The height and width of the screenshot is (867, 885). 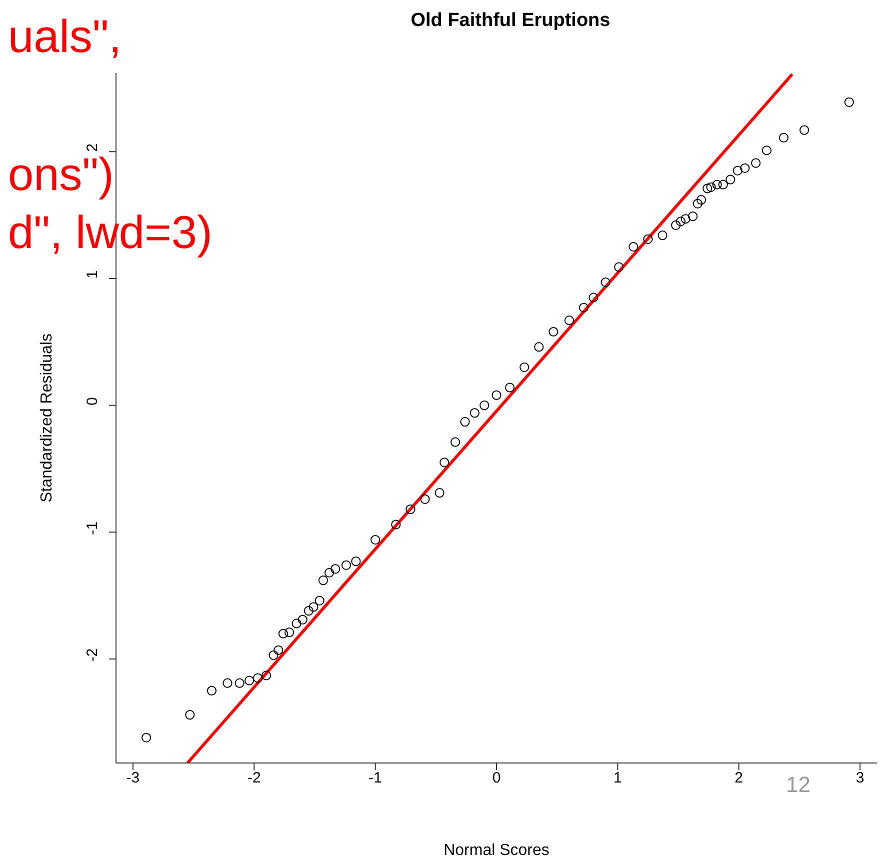 I want to click on chart-title: Old Faithful Eruptions, so click(x=511, y=21).